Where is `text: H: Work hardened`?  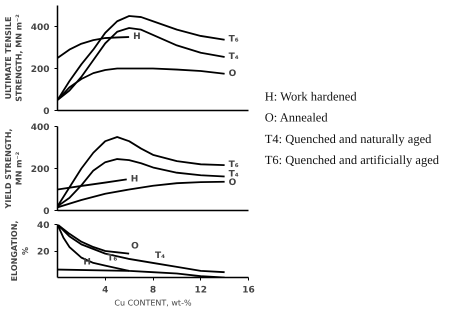
text: H: Work hardened is located at coordinates (311, 97).